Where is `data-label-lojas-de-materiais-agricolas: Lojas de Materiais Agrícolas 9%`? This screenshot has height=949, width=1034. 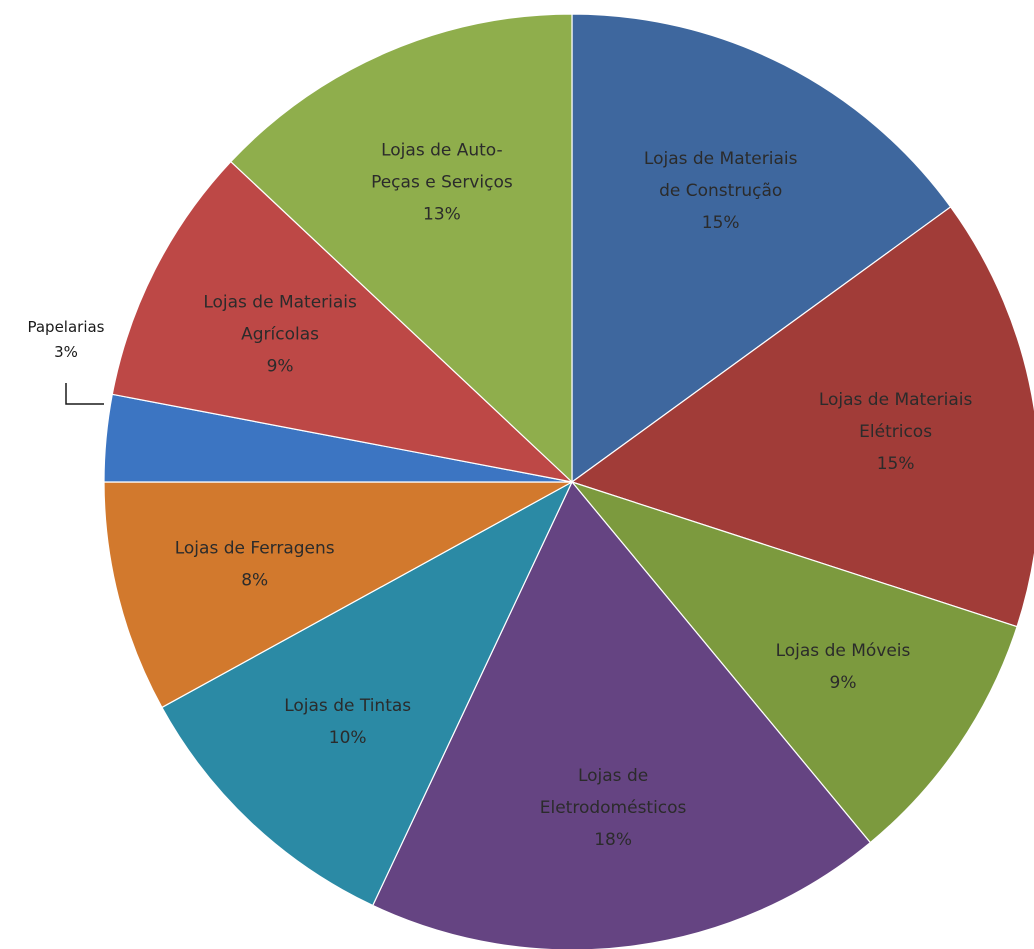
data-label-lojas-de-materiais-agricolas: Lojas de Materiais Agrícolas 9% is located at coordinates (280, 334).